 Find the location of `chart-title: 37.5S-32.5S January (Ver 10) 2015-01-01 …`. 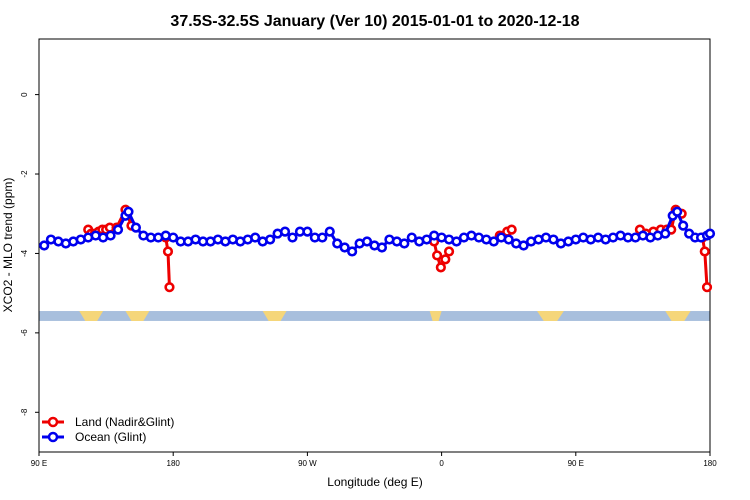

chart-title: 37.5S-32.5S January (Ver 10) 2015-01-01 … is located at coordinates (374, 21).